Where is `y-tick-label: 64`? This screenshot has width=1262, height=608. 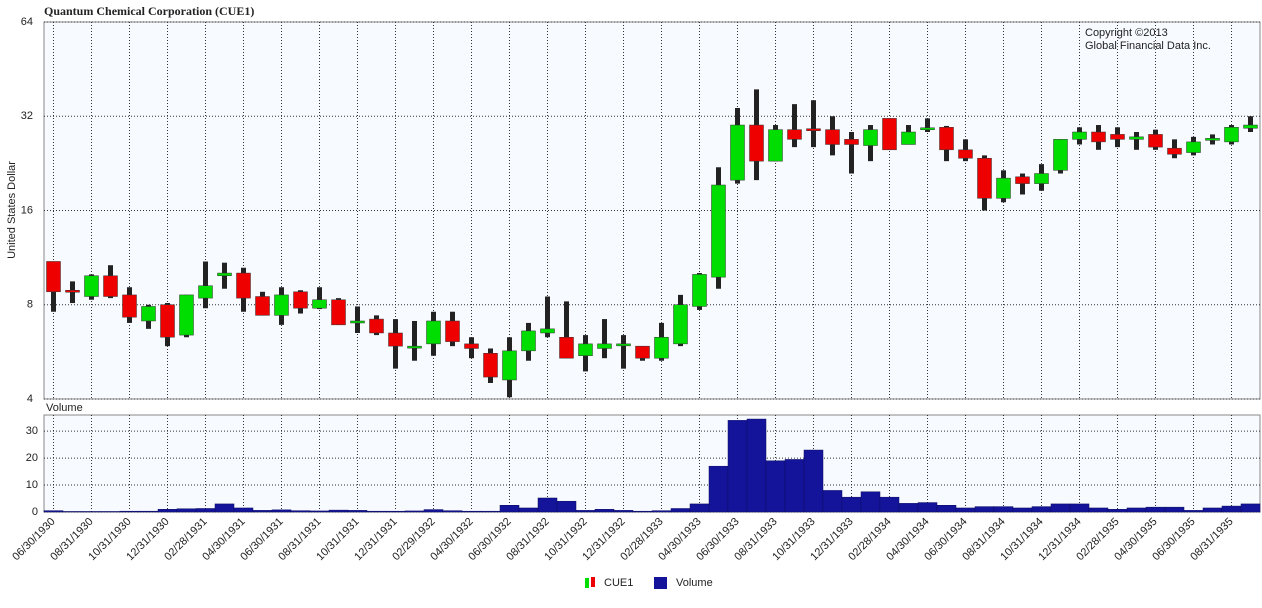 y-tick-label: 64 is located at coordinates (27, 22).